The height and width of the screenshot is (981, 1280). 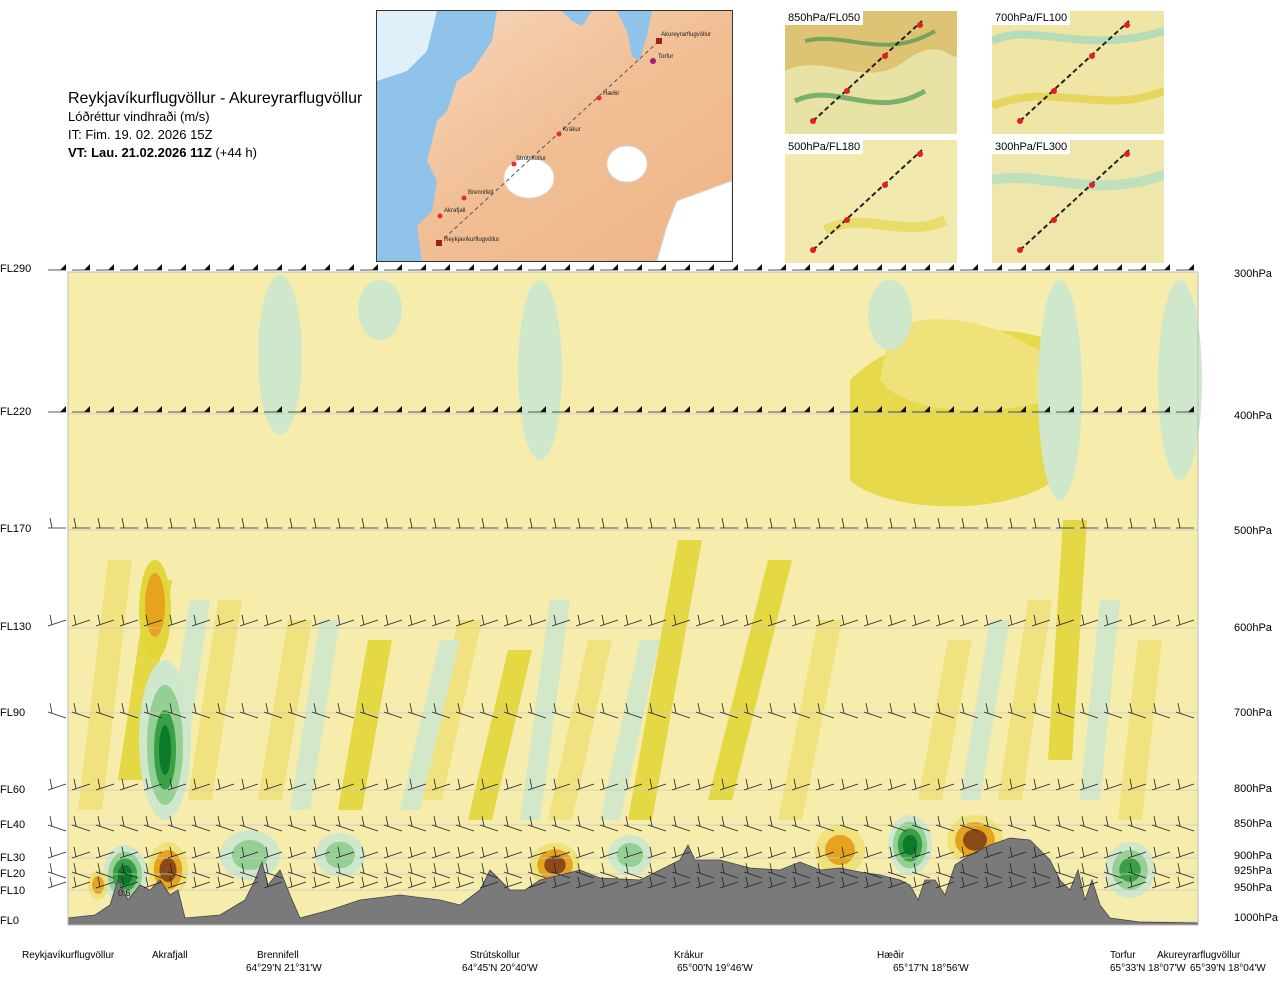 I want to click on contour-value-label: 0.6, so click(x=124, y=893).